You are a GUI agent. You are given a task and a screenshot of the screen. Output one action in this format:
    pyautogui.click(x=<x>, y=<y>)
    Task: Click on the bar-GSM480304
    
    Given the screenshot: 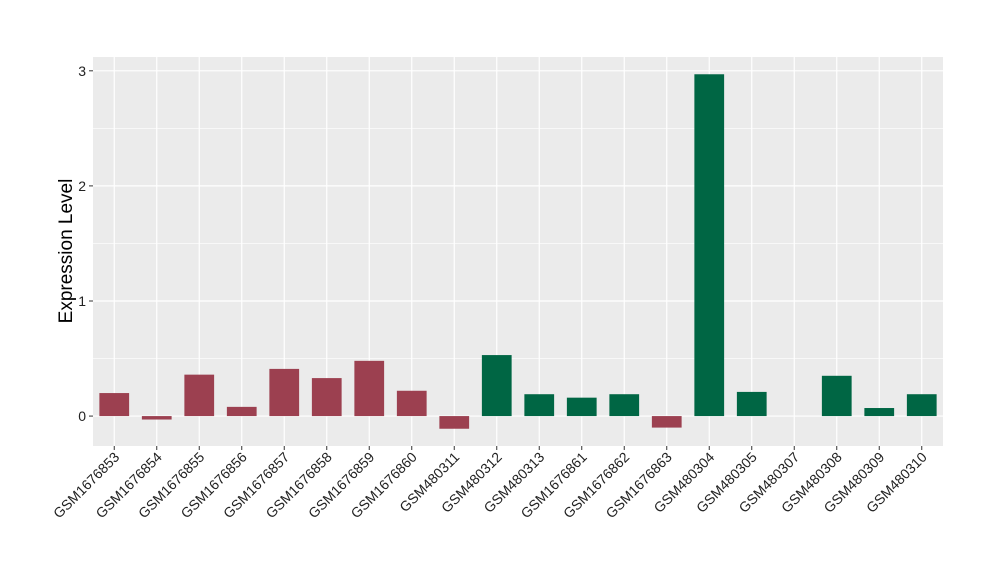 What is the action you would take?
    pyautogui.click(x=709, y=245)
    